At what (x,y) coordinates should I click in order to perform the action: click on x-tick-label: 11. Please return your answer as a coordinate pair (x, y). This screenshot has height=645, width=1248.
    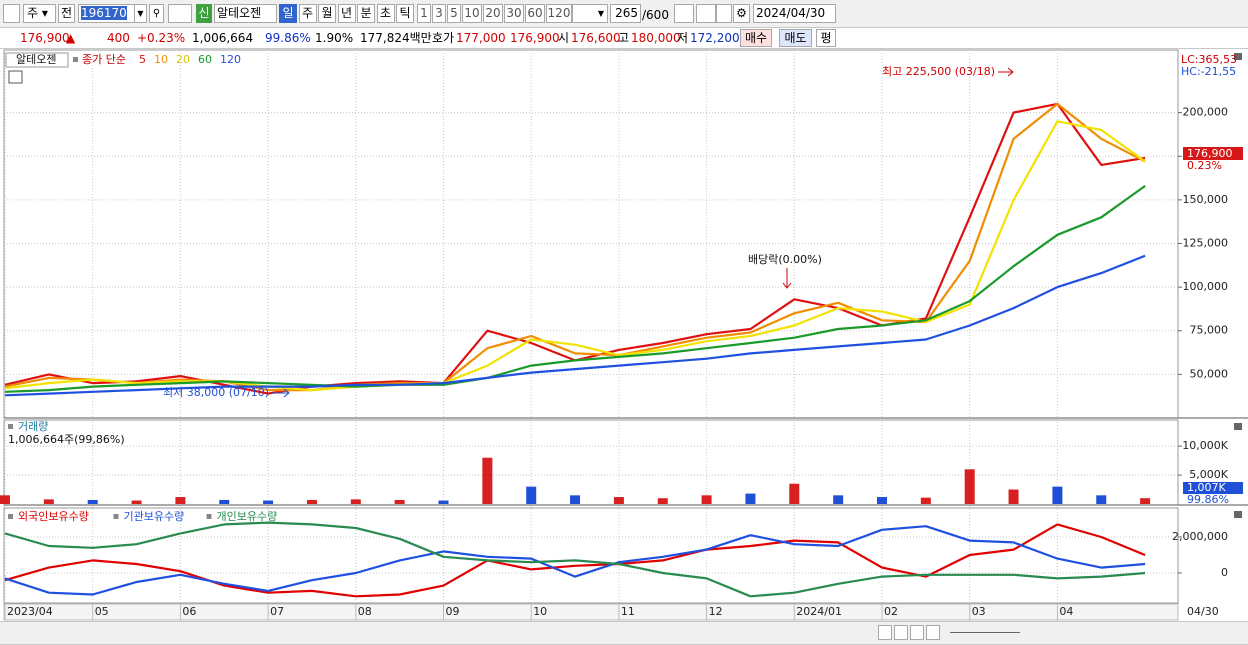
    Looking at the image, I should click on (628, 611).